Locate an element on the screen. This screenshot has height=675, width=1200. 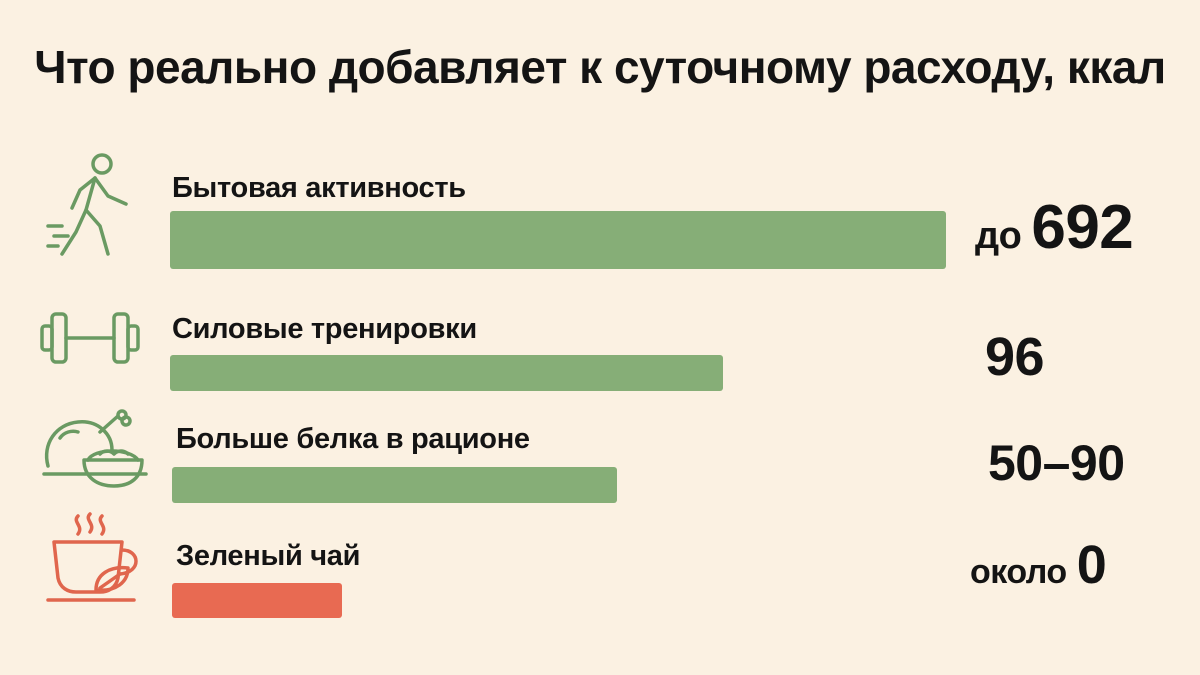
value-label: до 692 is located at coordinates (1054, 227).